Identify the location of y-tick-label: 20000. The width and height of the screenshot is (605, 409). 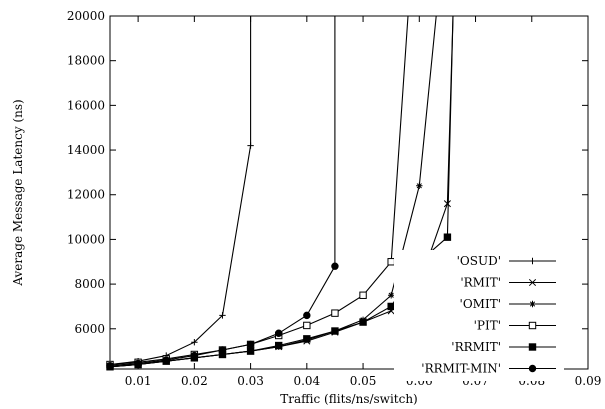
(86, 16).